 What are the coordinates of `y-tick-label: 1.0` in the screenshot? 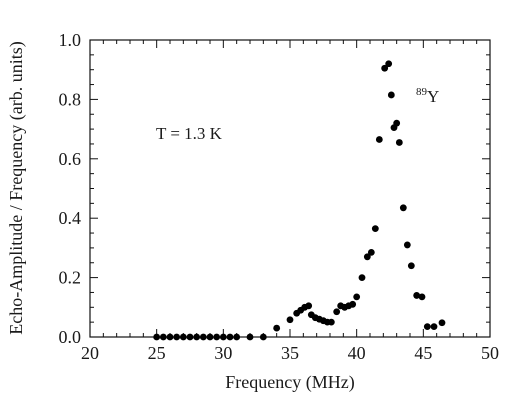 It's located at (70, 40).